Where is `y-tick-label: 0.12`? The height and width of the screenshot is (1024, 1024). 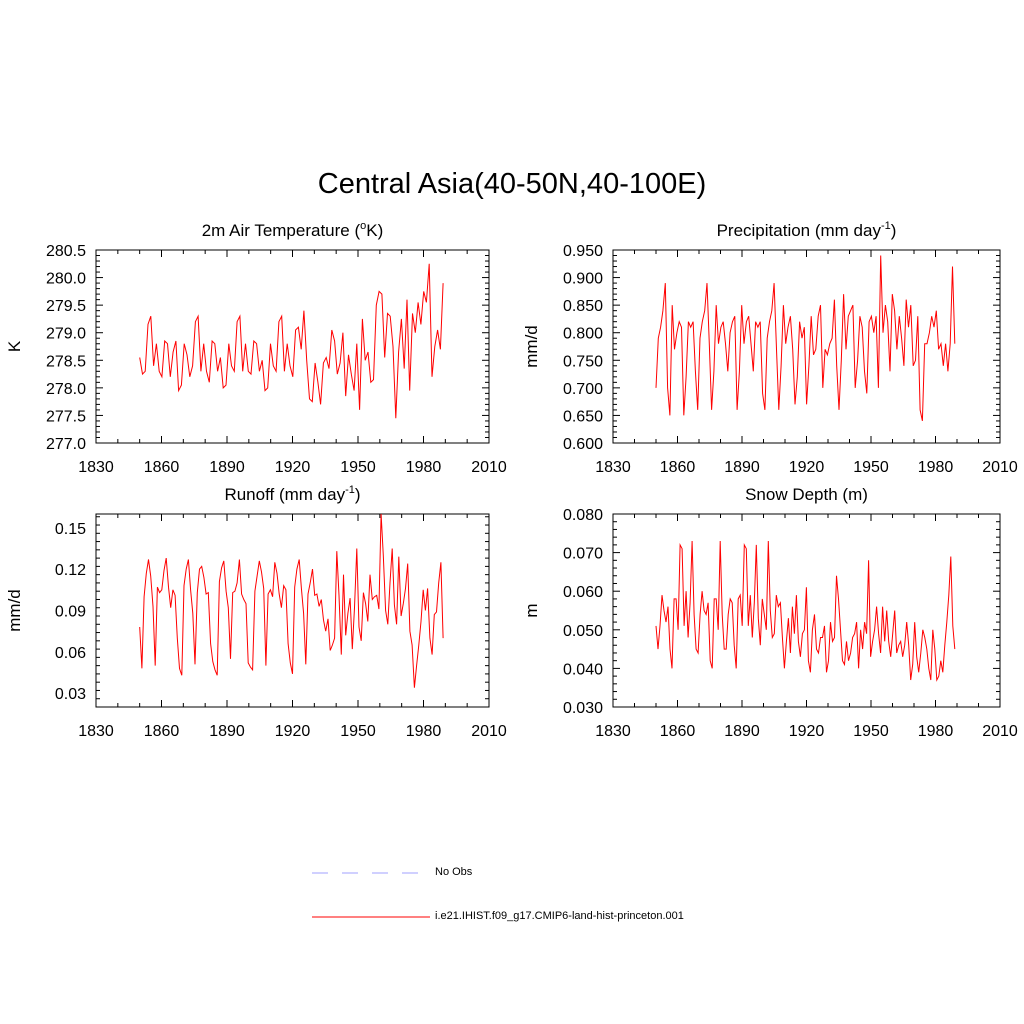
y-tick-label: 0.12 is located at coordinates (70, 570).